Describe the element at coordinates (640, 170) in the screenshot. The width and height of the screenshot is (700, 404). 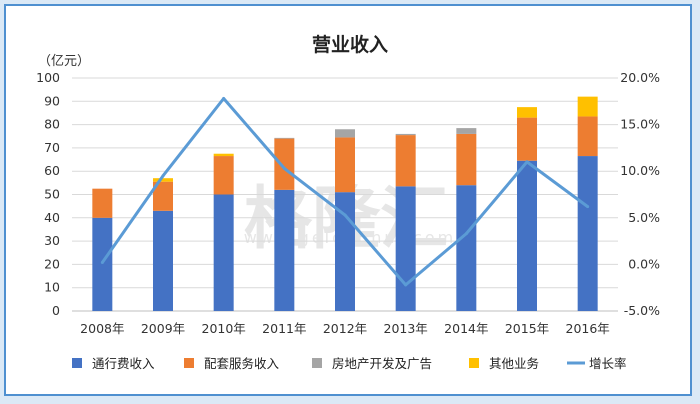
I see `y2-tick-label: 10.0%` at that location.